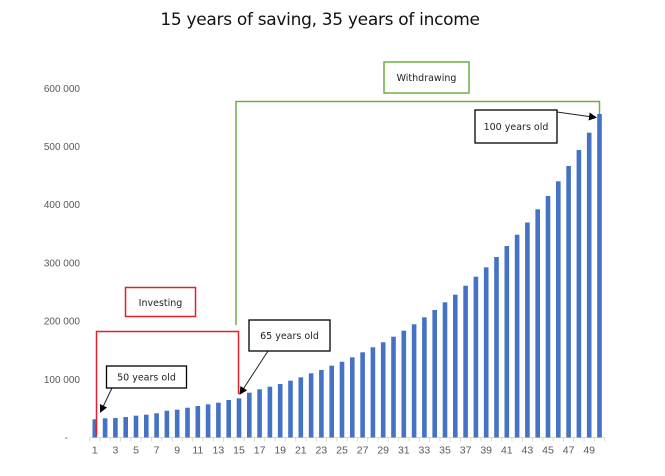 The image size is (665, 476). What do you see at coordinates (95, 451) in the screenshot?
I see `x-tick-label: 1` at bounding box center [95, 451].